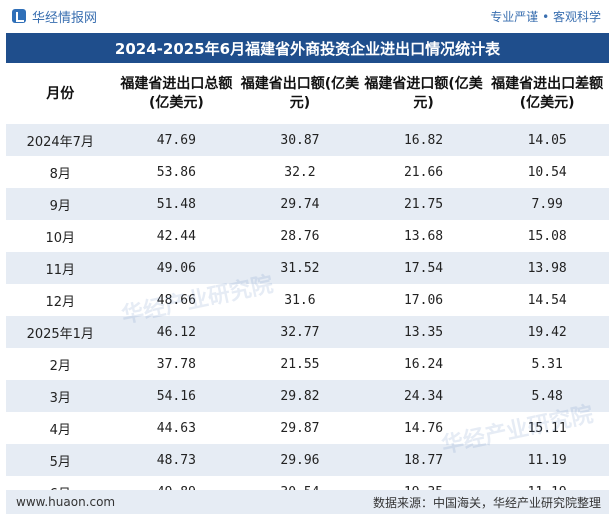 Image resolution: width=615 pixels, height=520 pixels. I want to click on cell-export: 29.87, so click(300, 428).